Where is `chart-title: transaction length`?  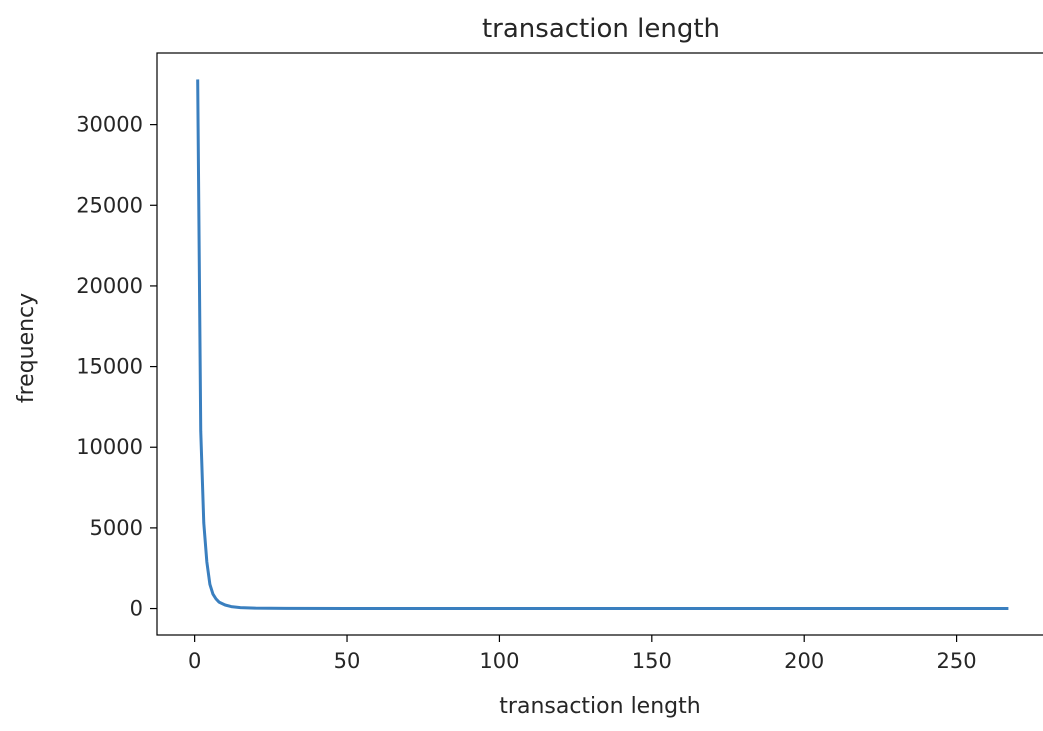
chart-title: transaction length is located at coordinates (601, 29).